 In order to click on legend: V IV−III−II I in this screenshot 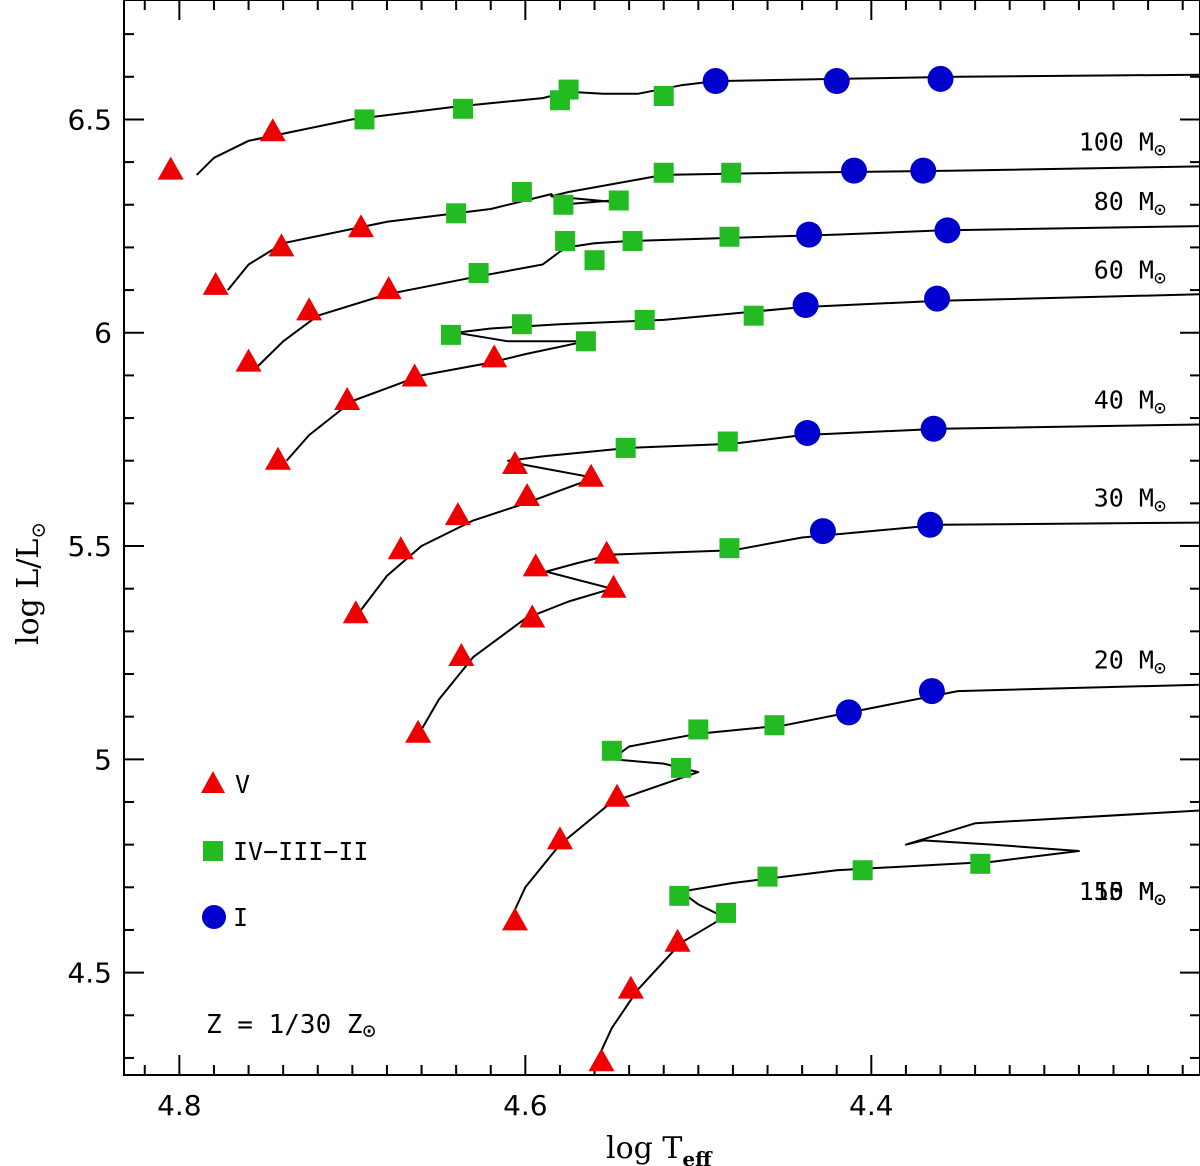, I will do `click(284, 851)`.